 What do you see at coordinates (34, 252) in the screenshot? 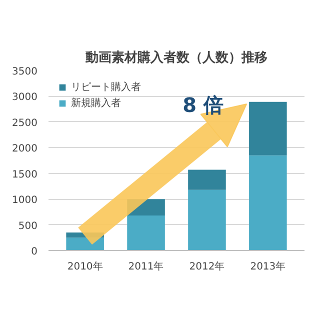
I see `y-tick-label: 0` at bounding box center [34, 252].